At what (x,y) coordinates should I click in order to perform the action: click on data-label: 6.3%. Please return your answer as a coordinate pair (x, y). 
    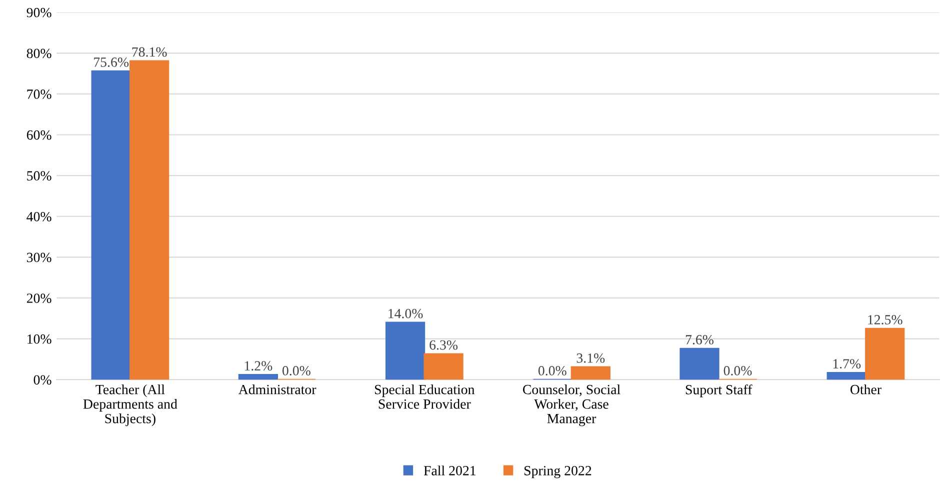
    Looking at the image, I should click on (444, 345).